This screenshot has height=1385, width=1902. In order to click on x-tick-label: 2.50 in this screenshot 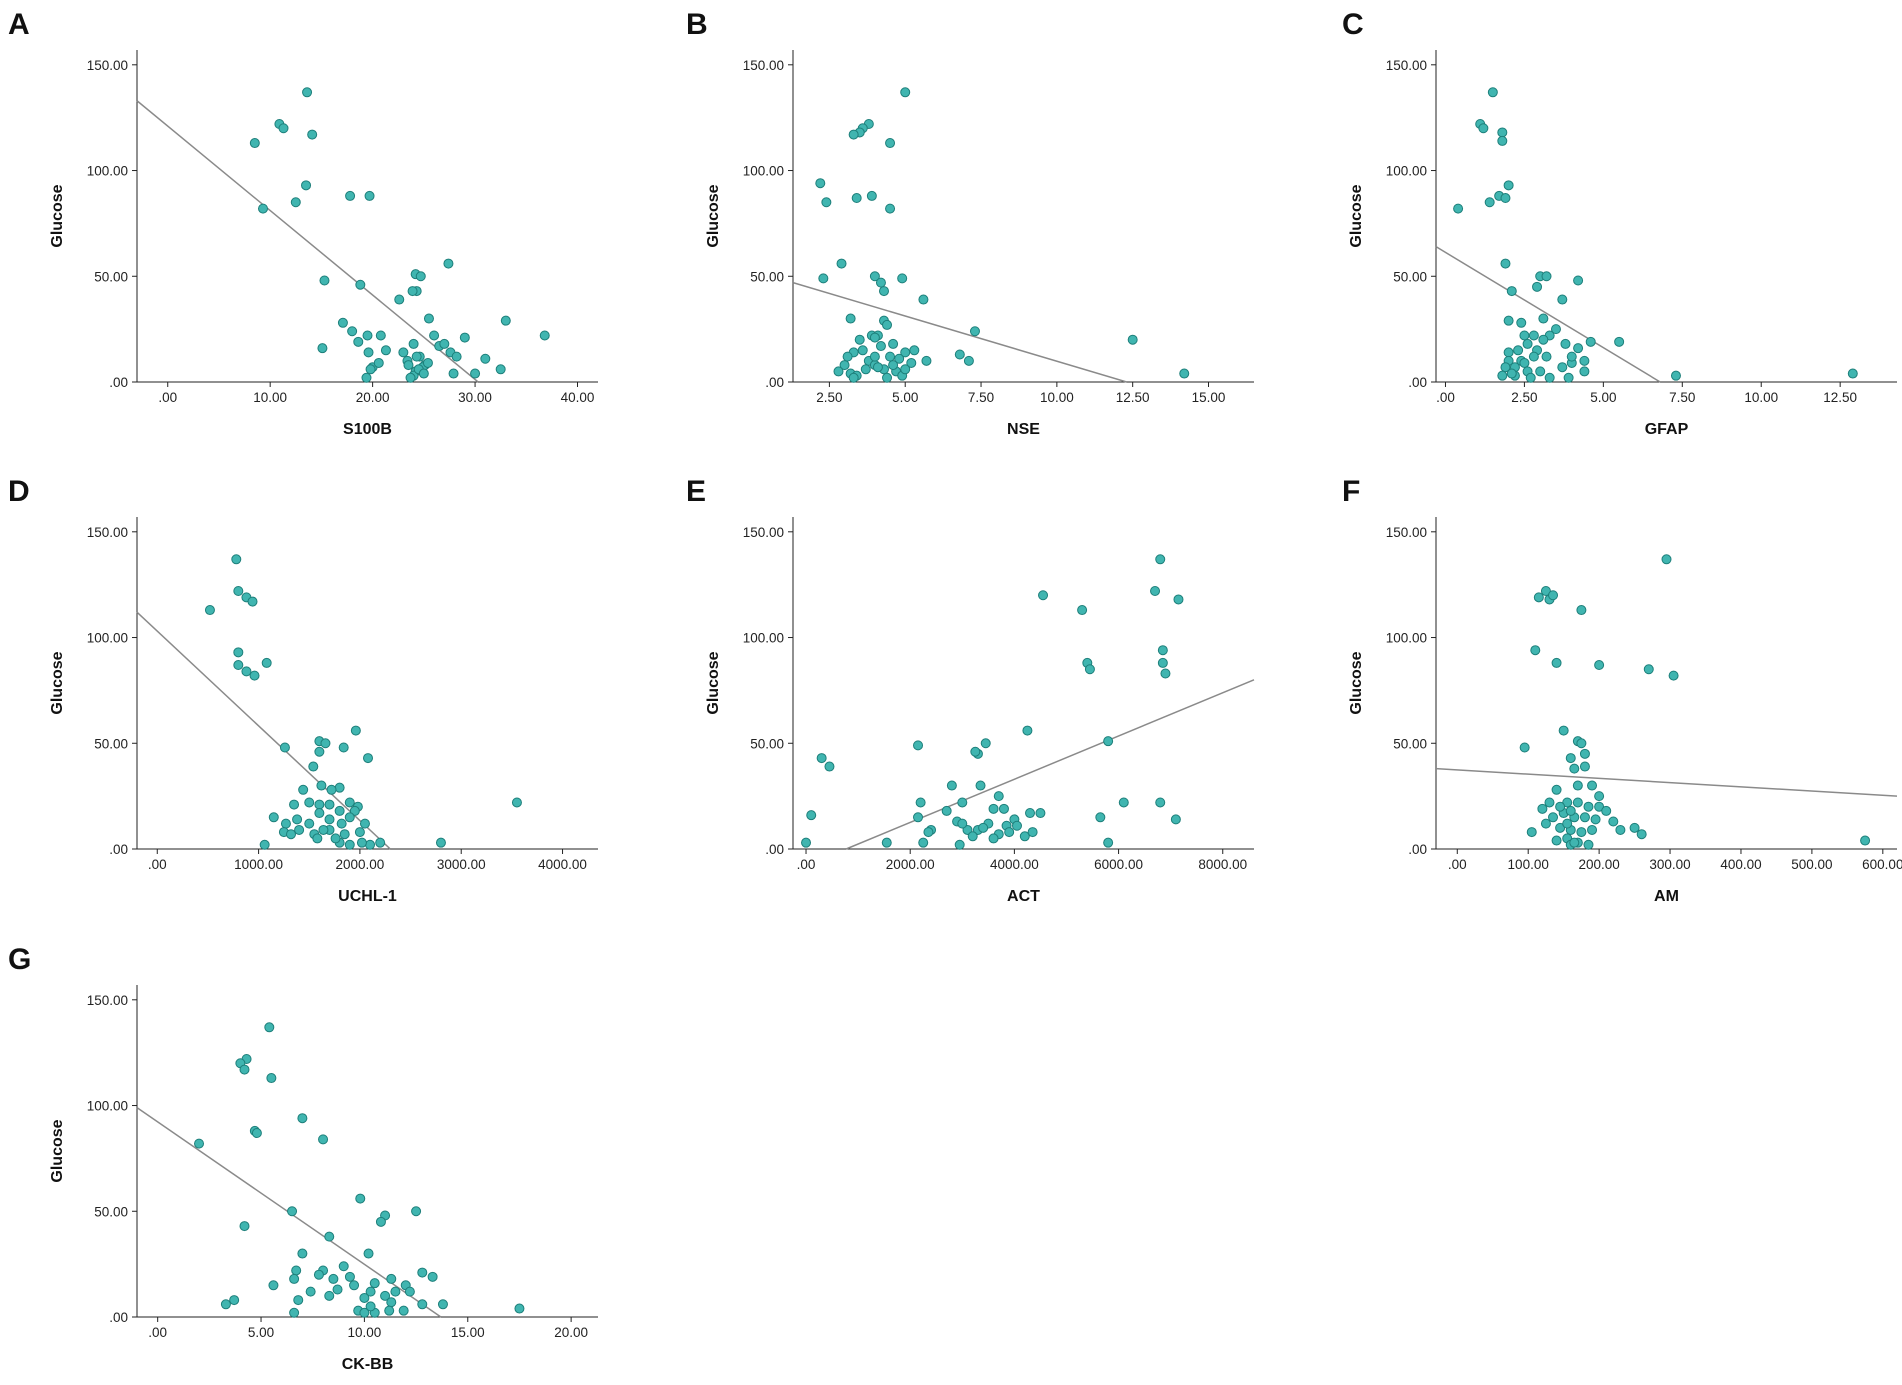, I will do `click(829, 397)`.